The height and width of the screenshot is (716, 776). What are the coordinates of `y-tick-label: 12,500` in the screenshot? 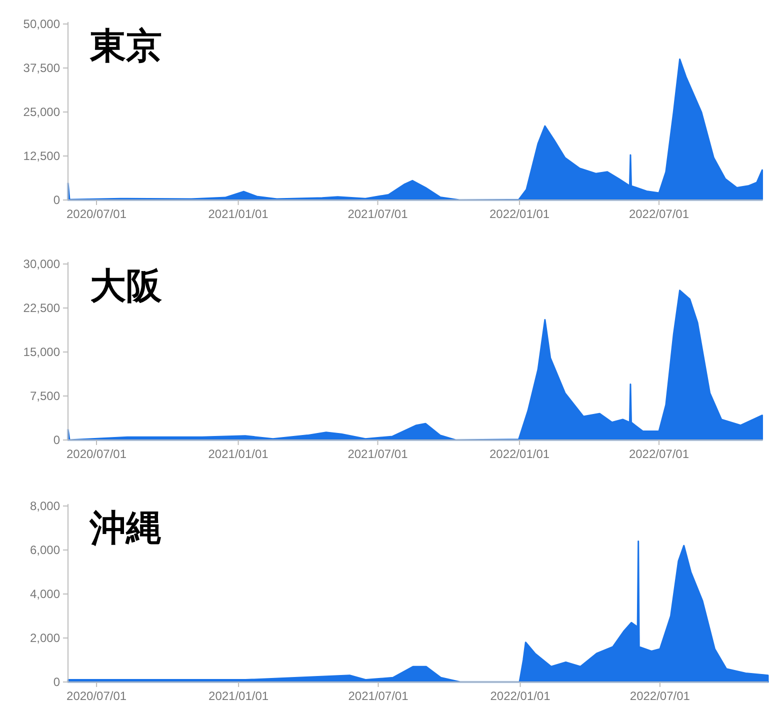 It's located at (41, 156).